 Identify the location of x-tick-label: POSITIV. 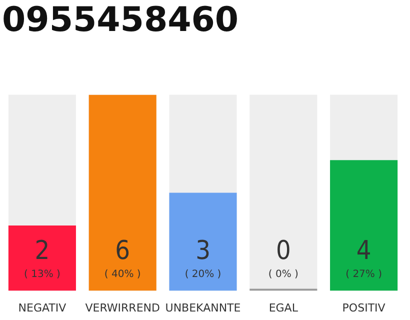
(364, 307).